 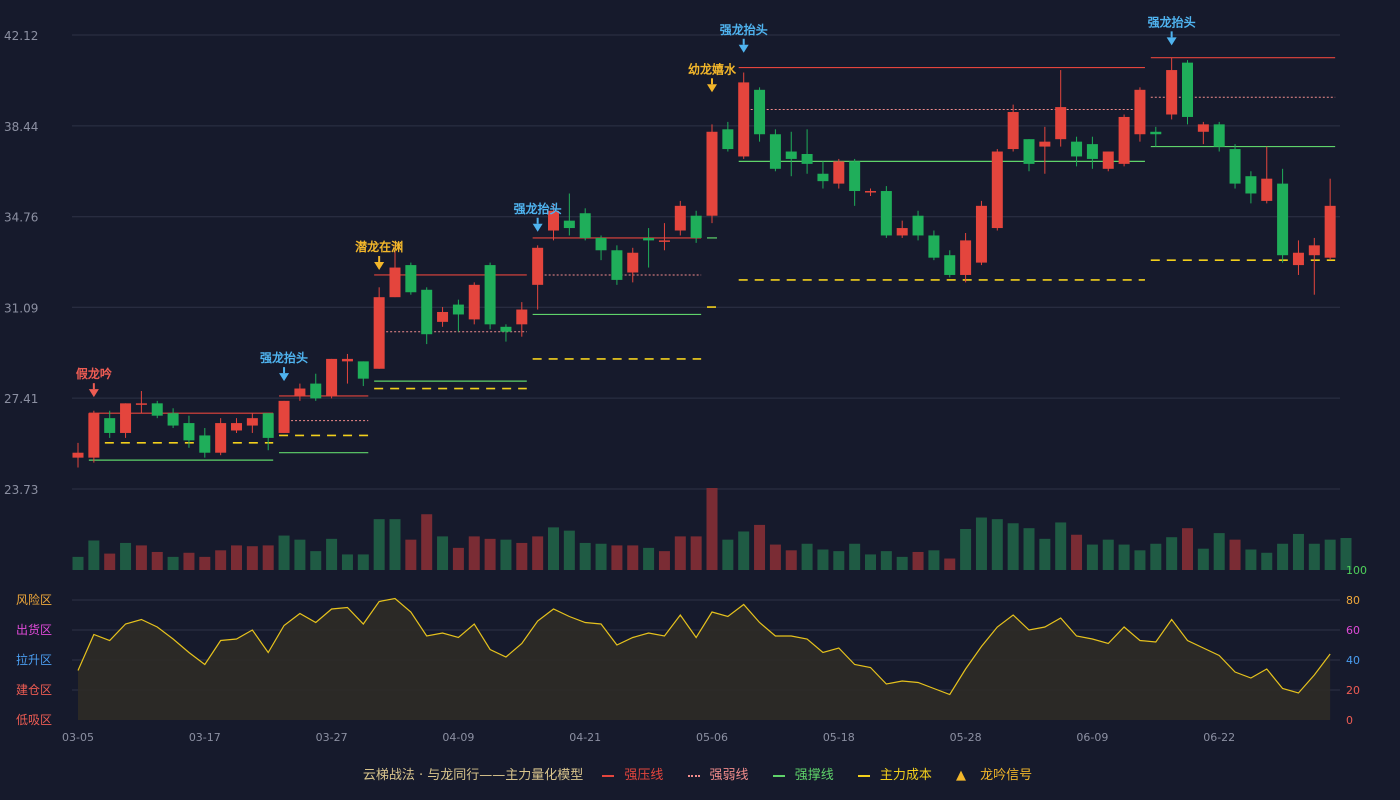 What do you see at coordinates (1353, 660) in the screenshot?
I see `osc-tick-label: 40` at bounding box center [1353, 660].